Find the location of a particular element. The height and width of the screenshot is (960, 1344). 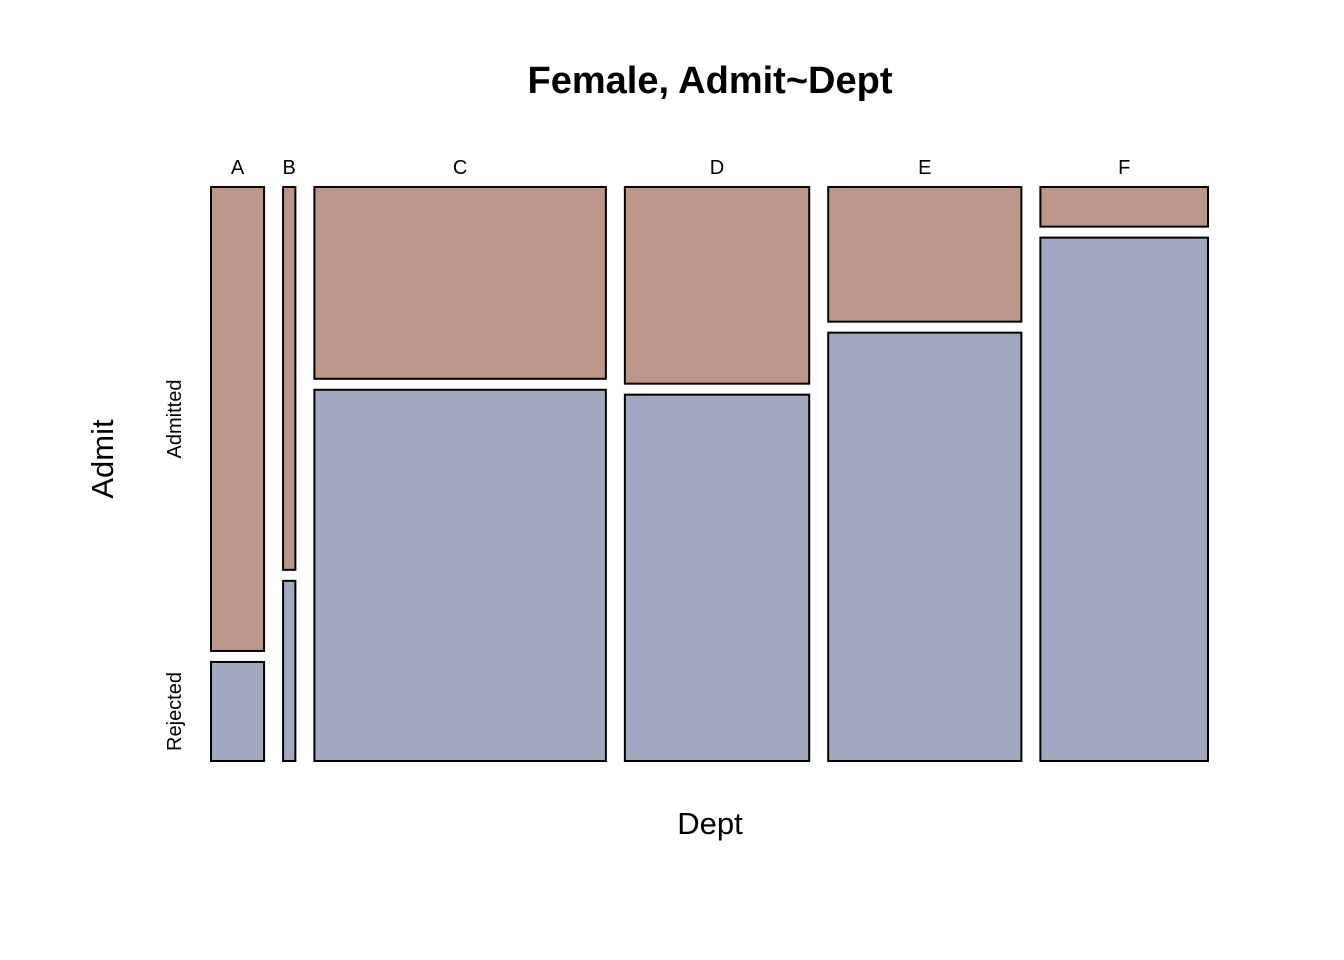

tile-f-admitted is located at coordinates (1124, 207).